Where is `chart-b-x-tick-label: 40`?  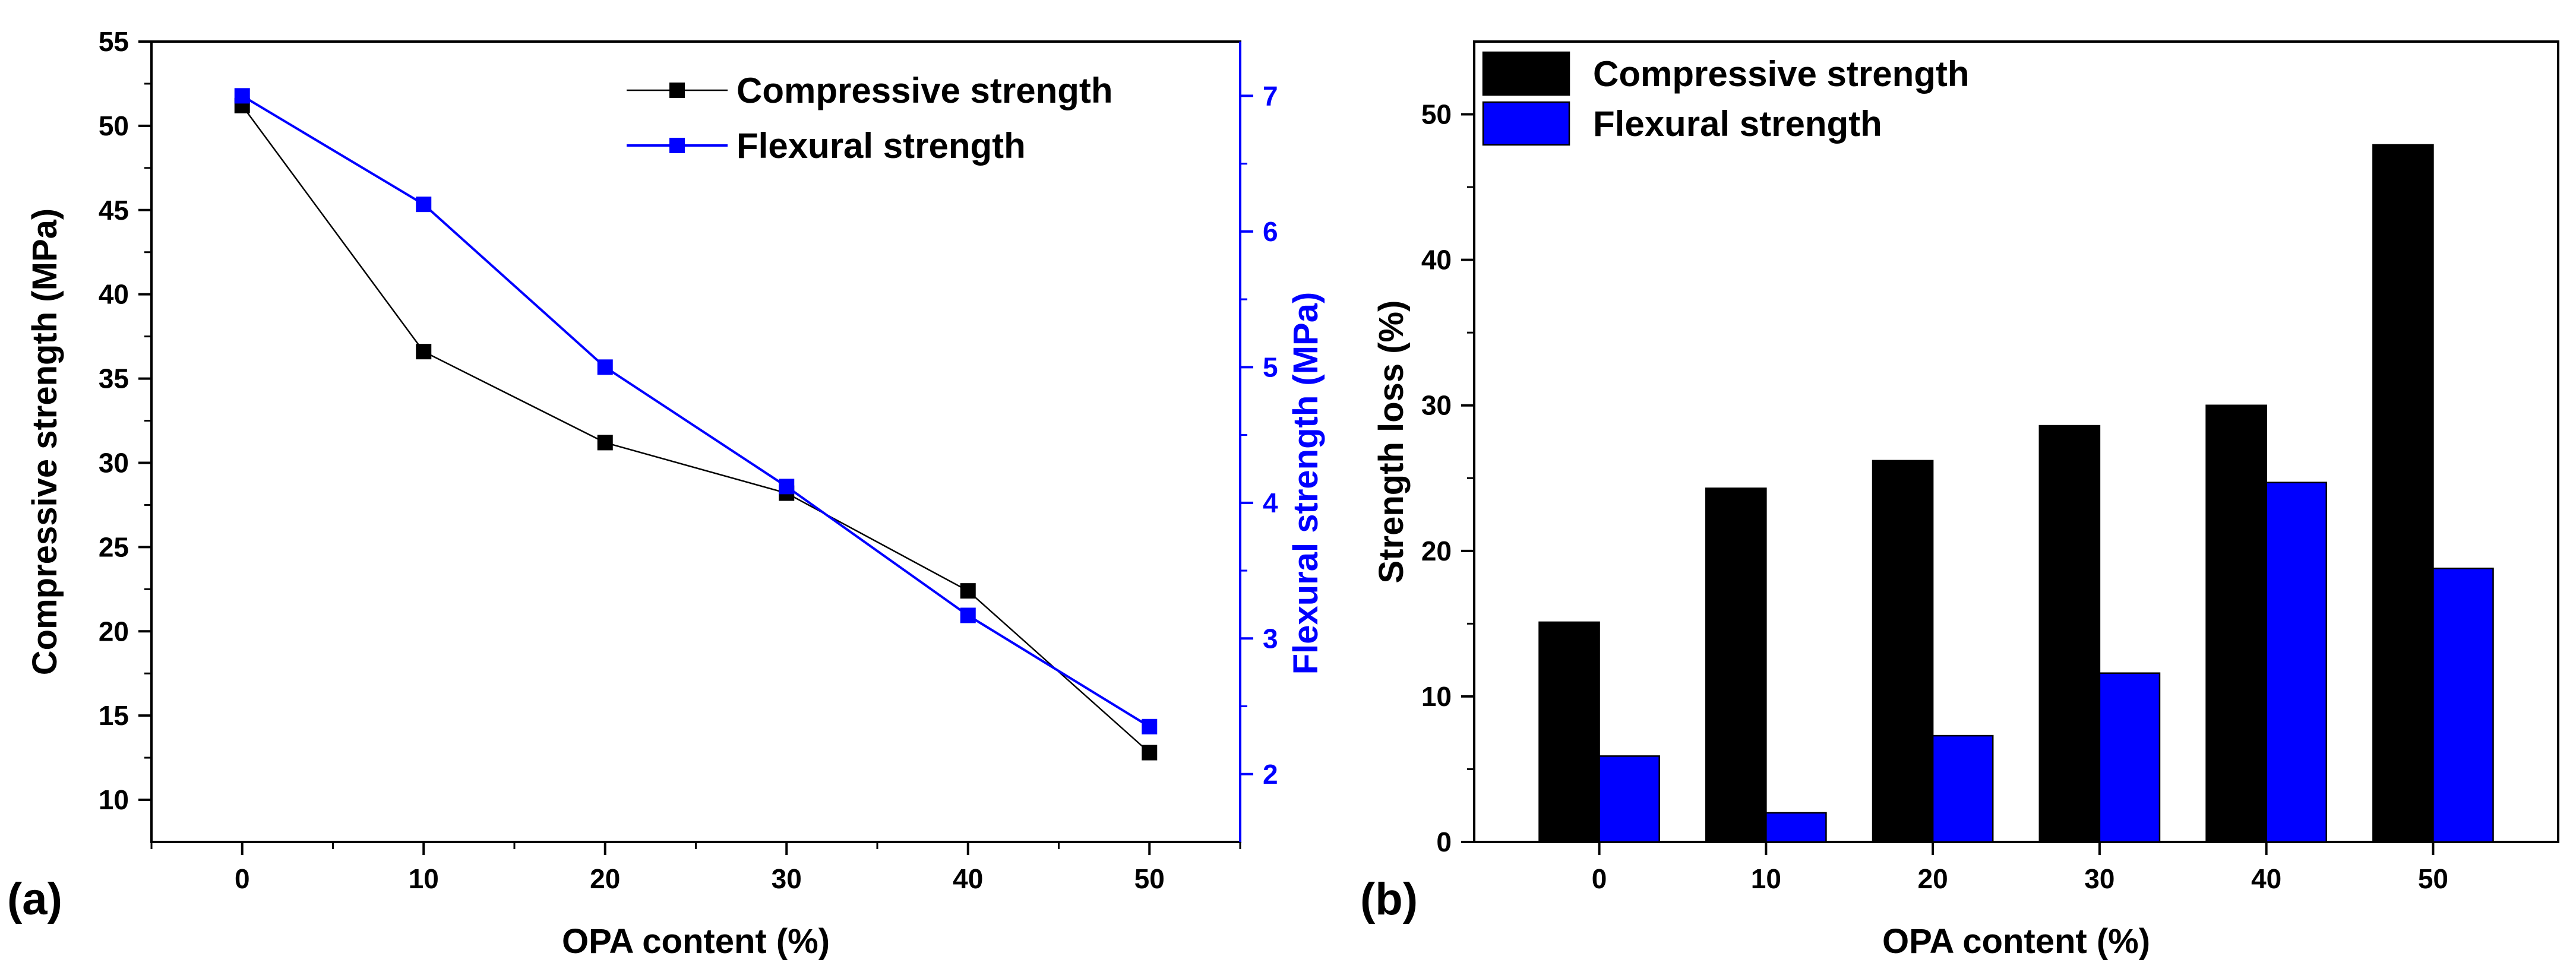
chart-b-x-tick-label: 40 is located at coordinates (2266, 878).